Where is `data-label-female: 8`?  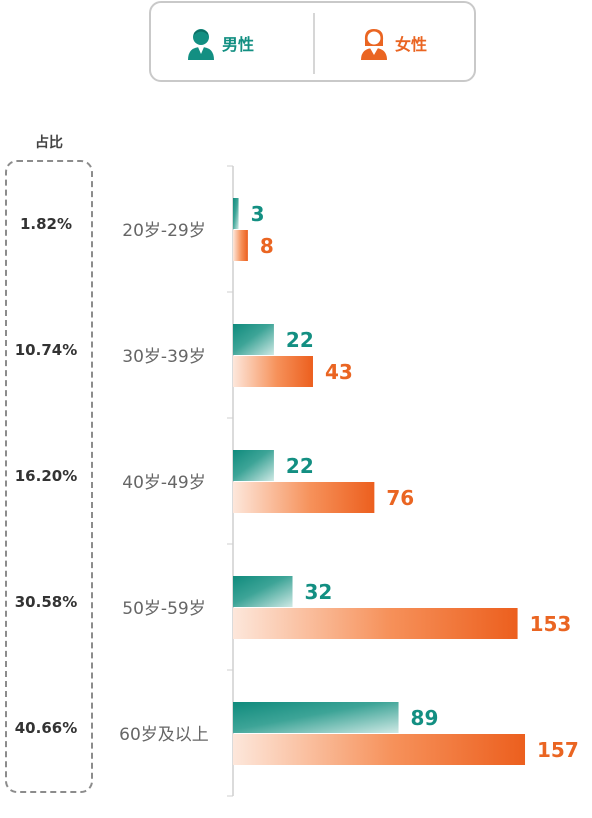
data-label-female: 8 is located at coordinates (267, 246).